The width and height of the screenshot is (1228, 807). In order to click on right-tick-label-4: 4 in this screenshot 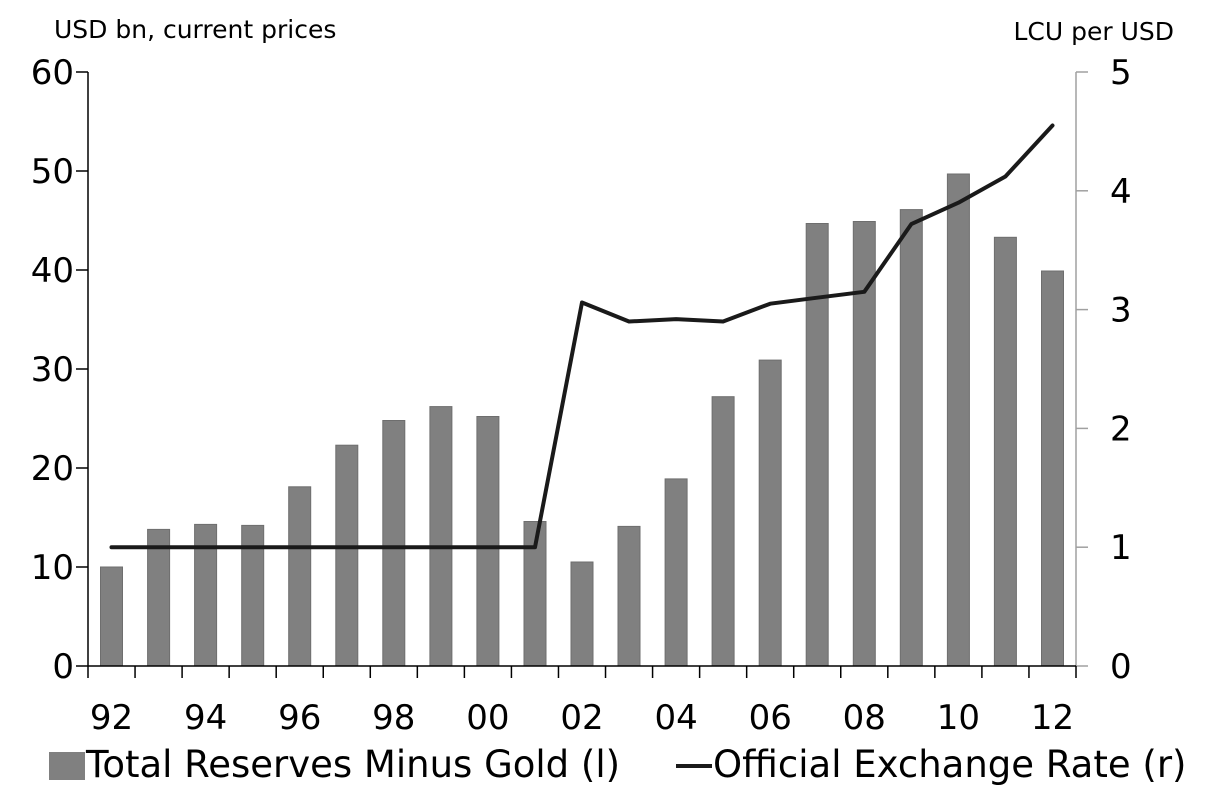, I will do `click(1121, 192)`.